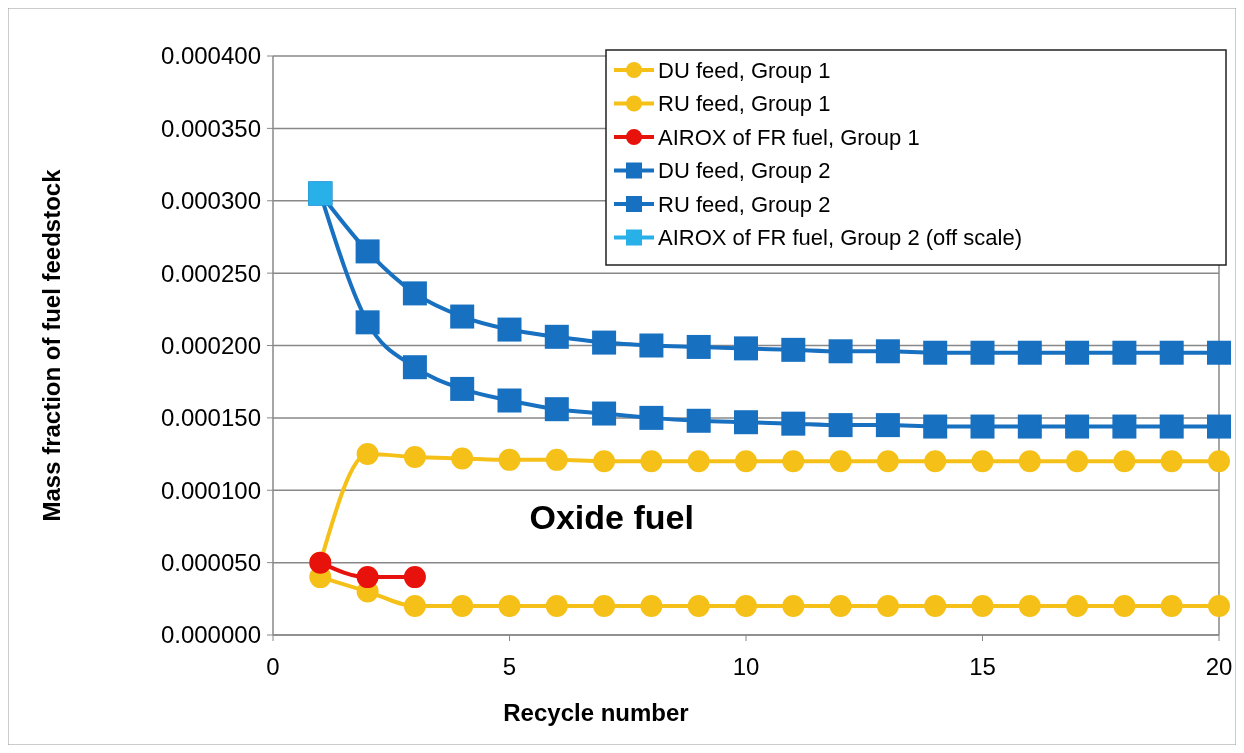 The width and height of the screenshot is (1244, 753). I want to click on y-tick-label: 0.000050, so click(210, 563).